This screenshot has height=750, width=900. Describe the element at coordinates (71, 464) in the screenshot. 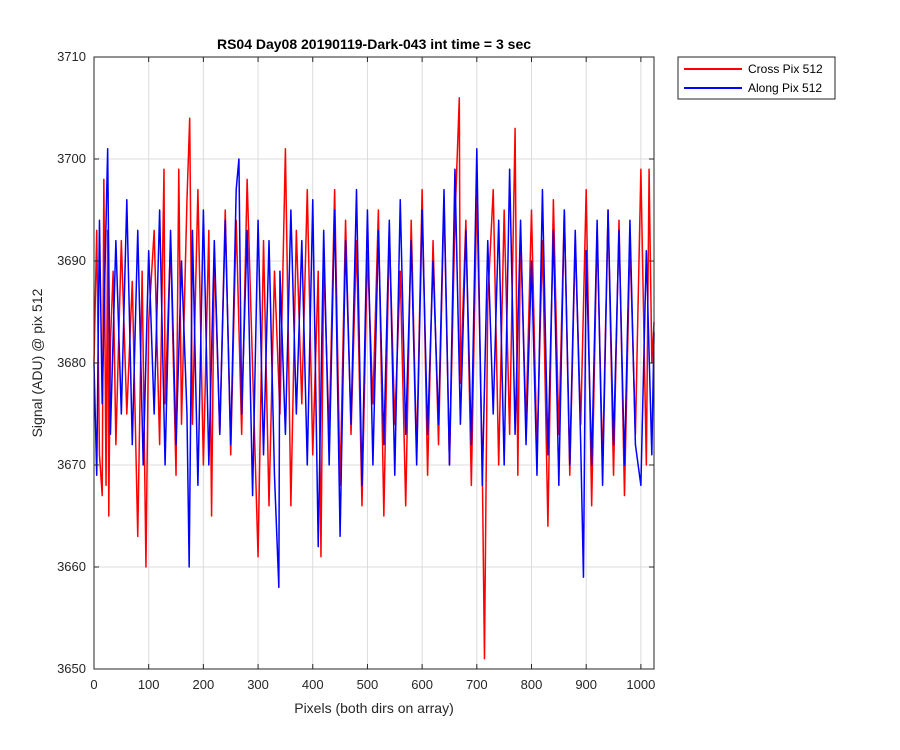

I see `y-tick-label: 3670` at that location.